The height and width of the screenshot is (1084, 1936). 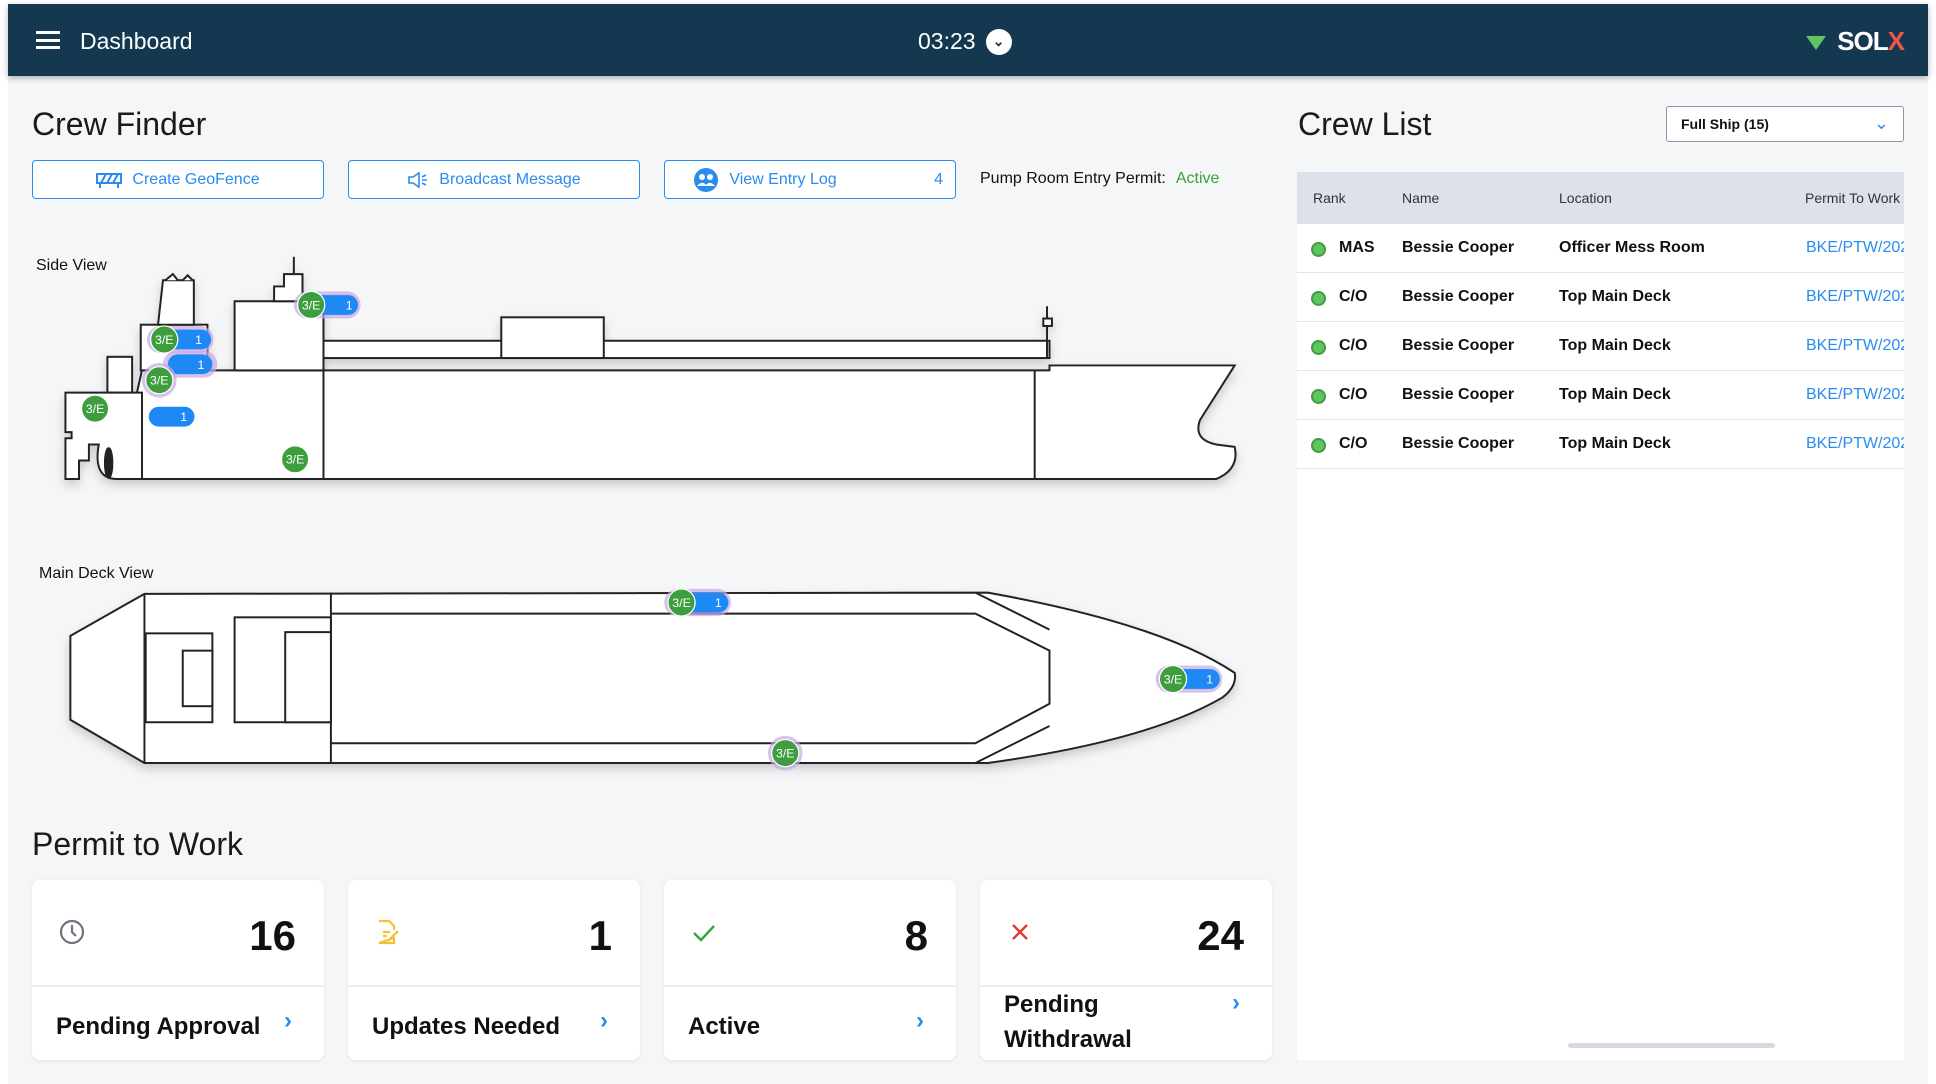 I want to click on permit-label: Pending Approval, so click(x=158, y=1026).